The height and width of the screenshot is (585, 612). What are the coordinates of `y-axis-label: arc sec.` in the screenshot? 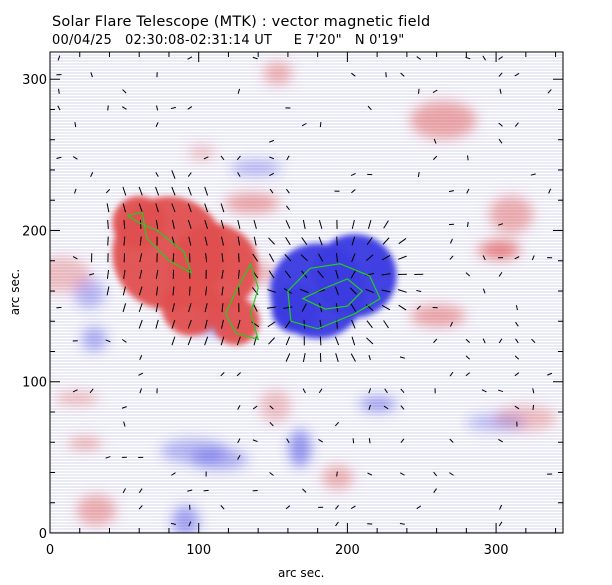 It's located at (15, 292).